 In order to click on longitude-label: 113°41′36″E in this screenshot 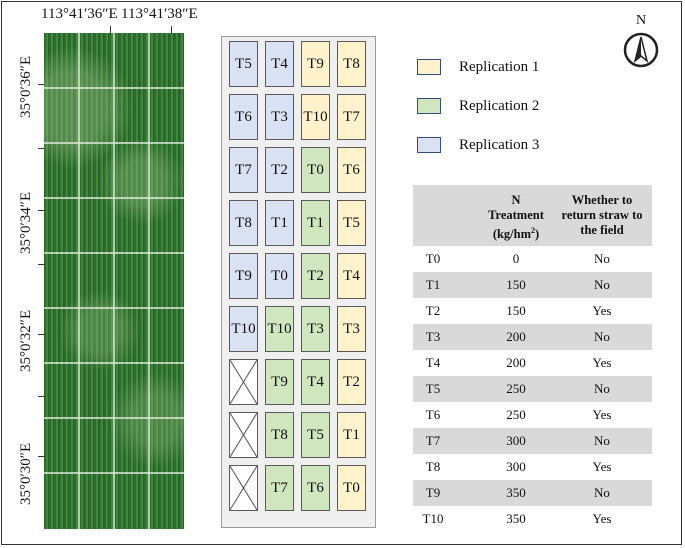, I will do `click(79, 14)`.